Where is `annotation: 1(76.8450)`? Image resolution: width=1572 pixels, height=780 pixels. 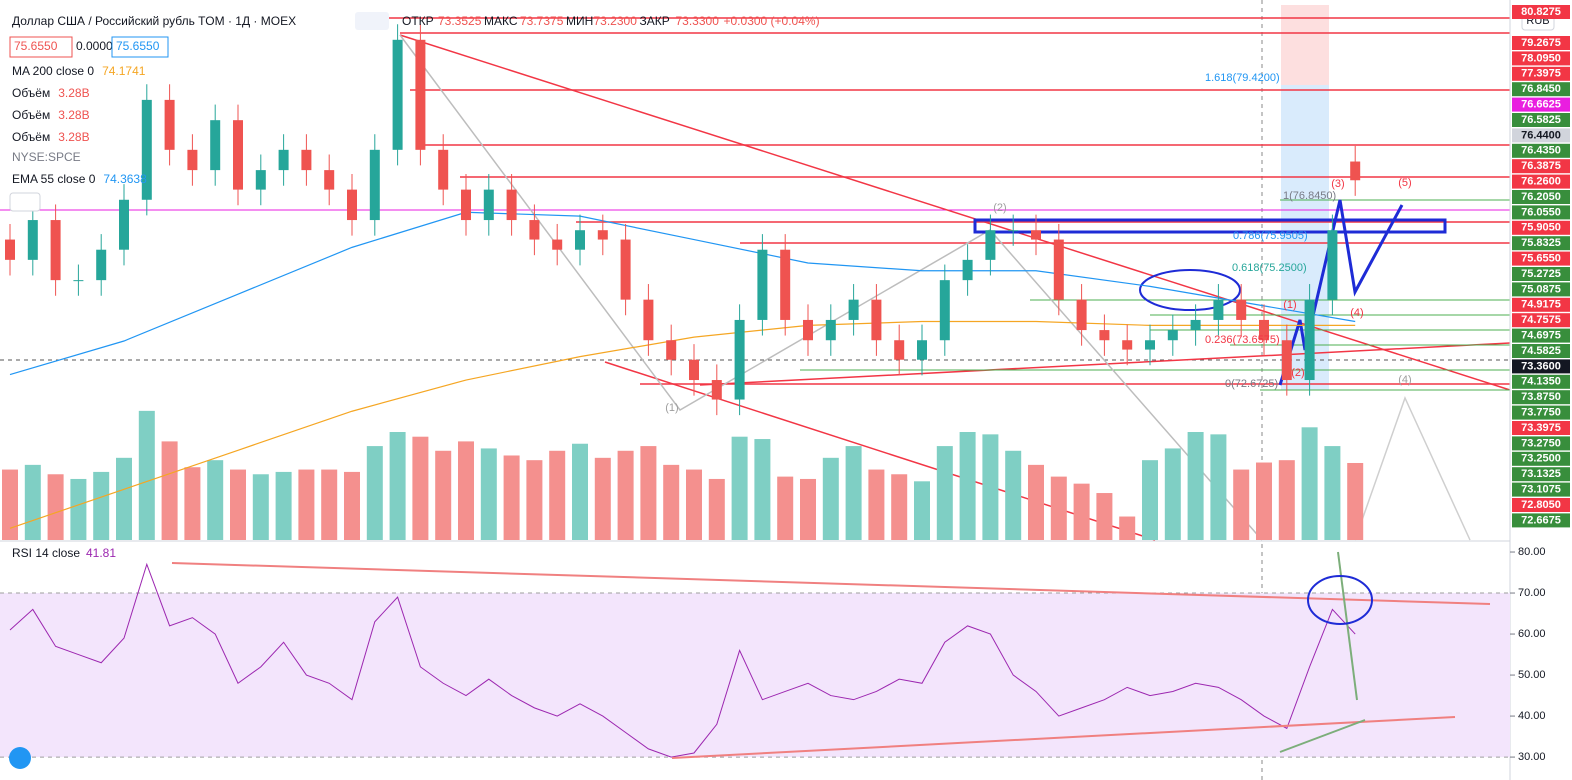 annotation: 1(76.8450) is located at coordinates (1309, 196).